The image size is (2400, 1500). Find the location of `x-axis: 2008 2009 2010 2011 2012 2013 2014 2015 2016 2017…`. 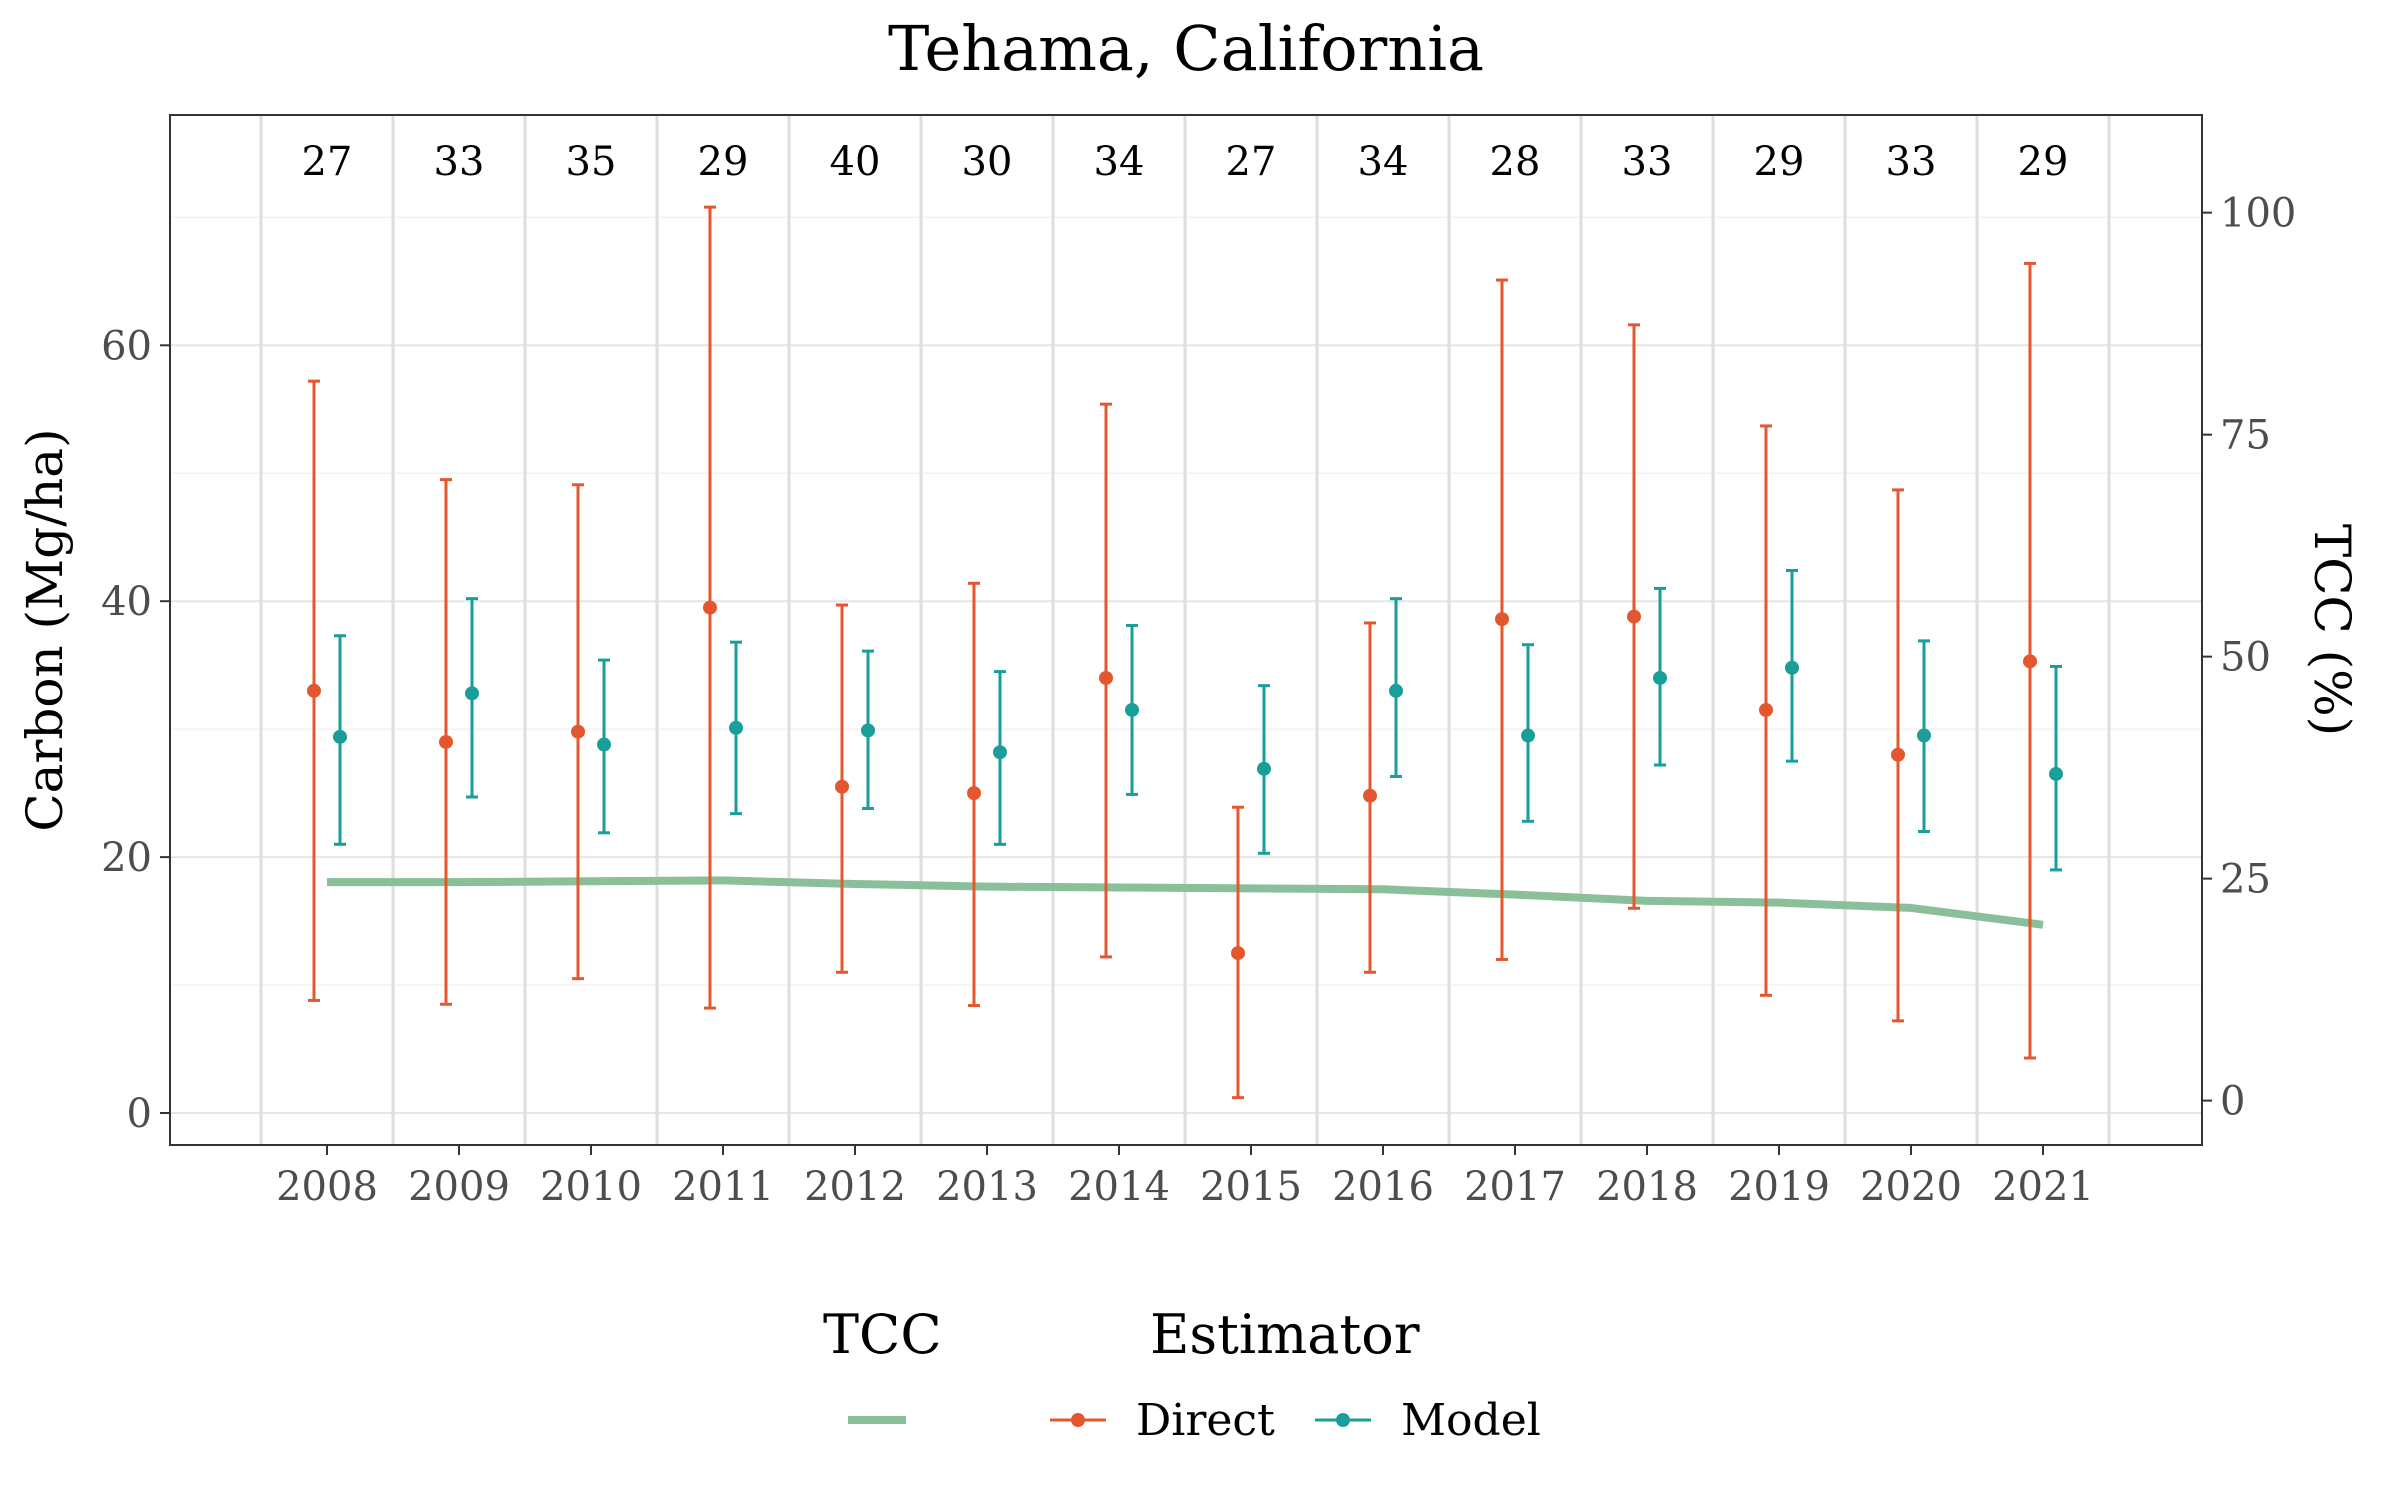

x-axis: 2008 2009 2010 2011 2012 2013 2014 2015 2016 2017… is located at coordinates (1185, 1177).